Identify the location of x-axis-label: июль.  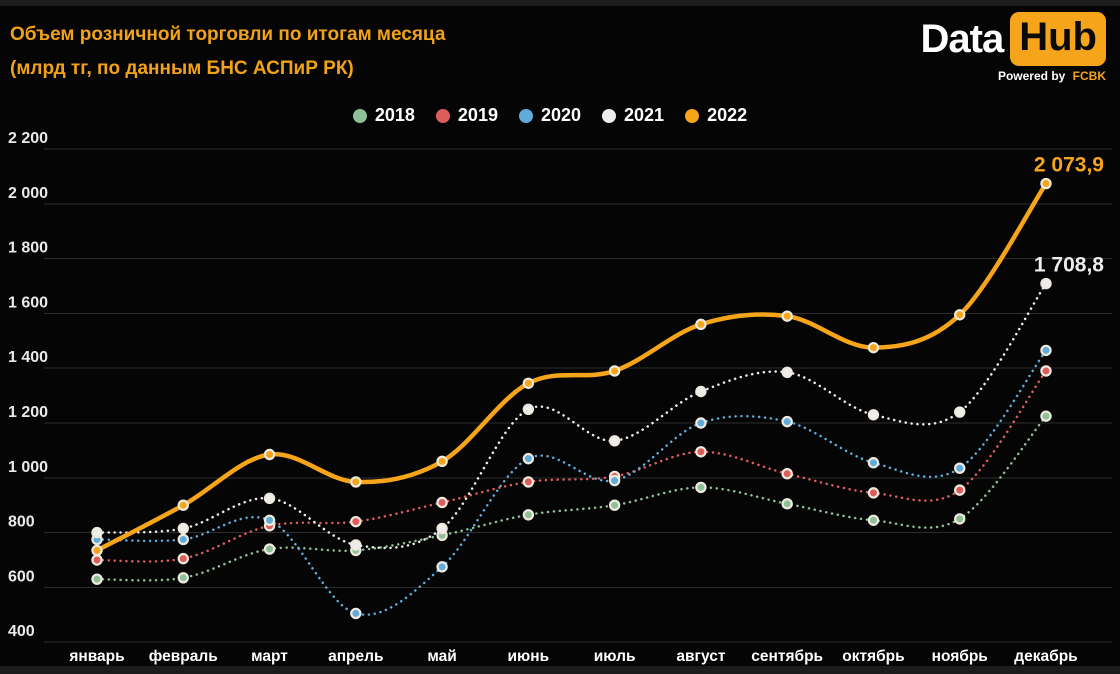
(615, 656).